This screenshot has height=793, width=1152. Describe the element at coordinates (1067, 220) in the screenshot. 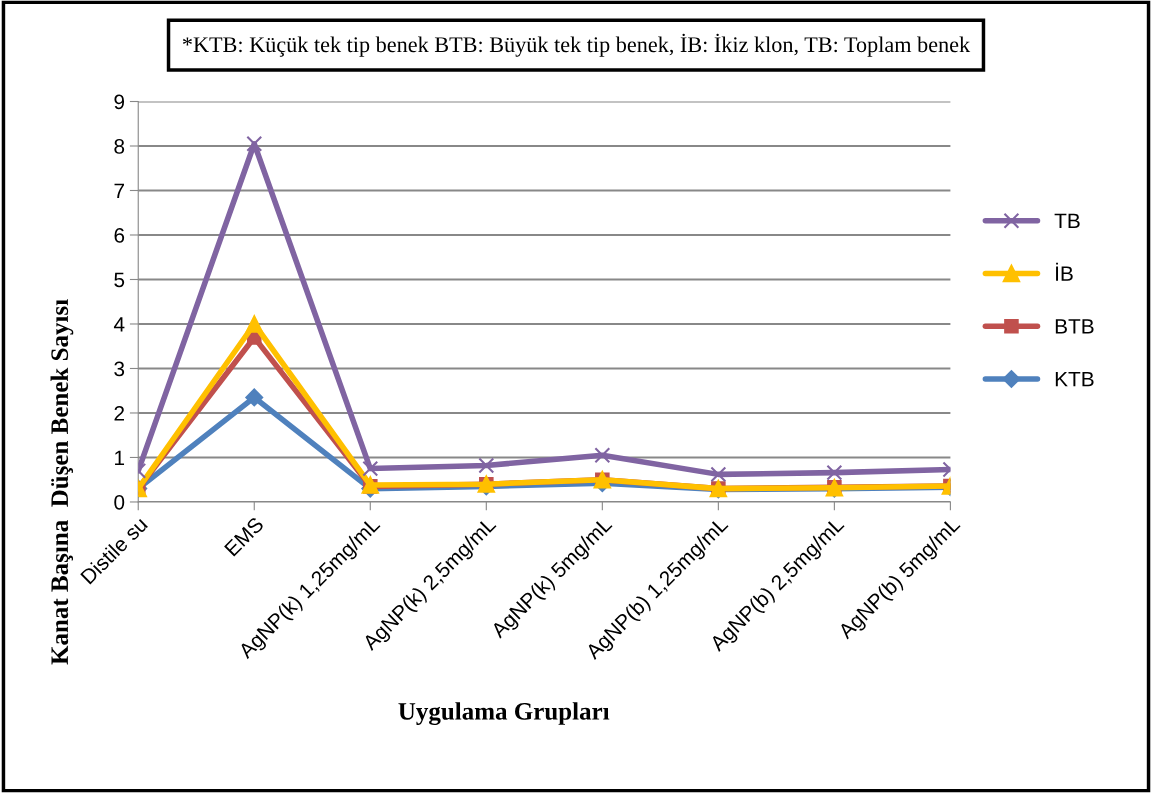

I see `legend-label: TB` at that location.